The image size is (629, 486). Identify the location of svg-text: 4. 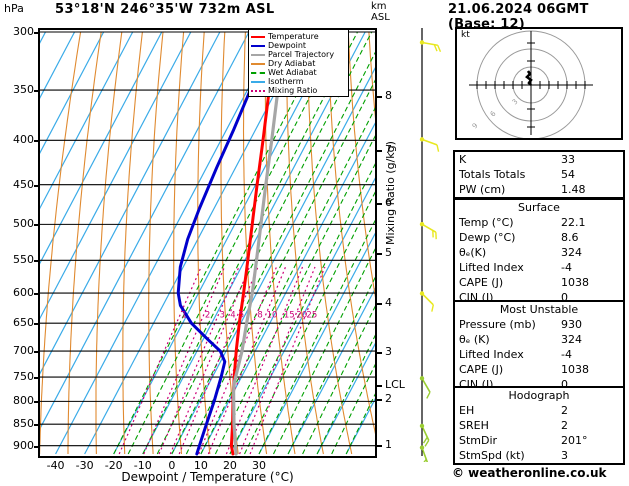
(232, 315).